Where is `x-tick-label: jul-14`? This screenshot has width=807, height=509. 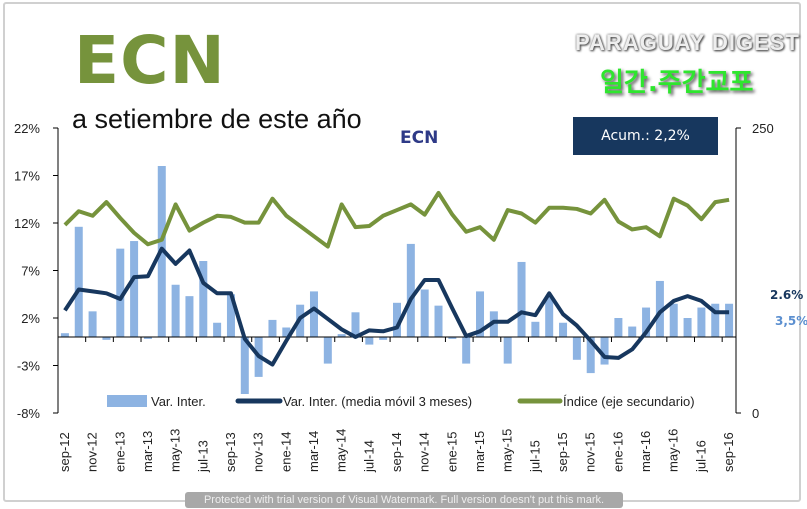
x-tick-label: jul-14 is located at coordinates (368, 456).